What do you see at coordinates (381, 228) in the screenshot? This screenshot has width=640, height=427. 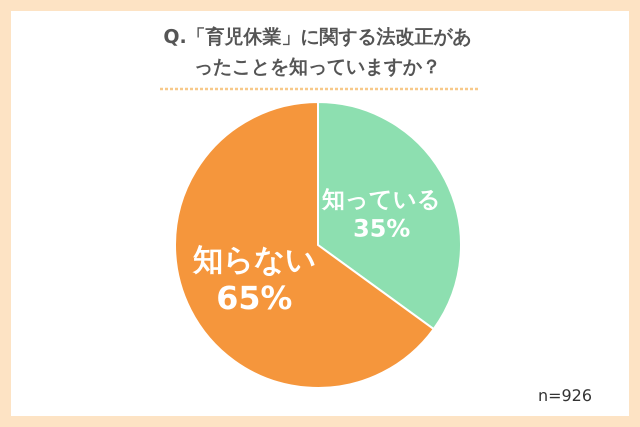 I see `data-label: 35%` at bounding box center [381, 228].